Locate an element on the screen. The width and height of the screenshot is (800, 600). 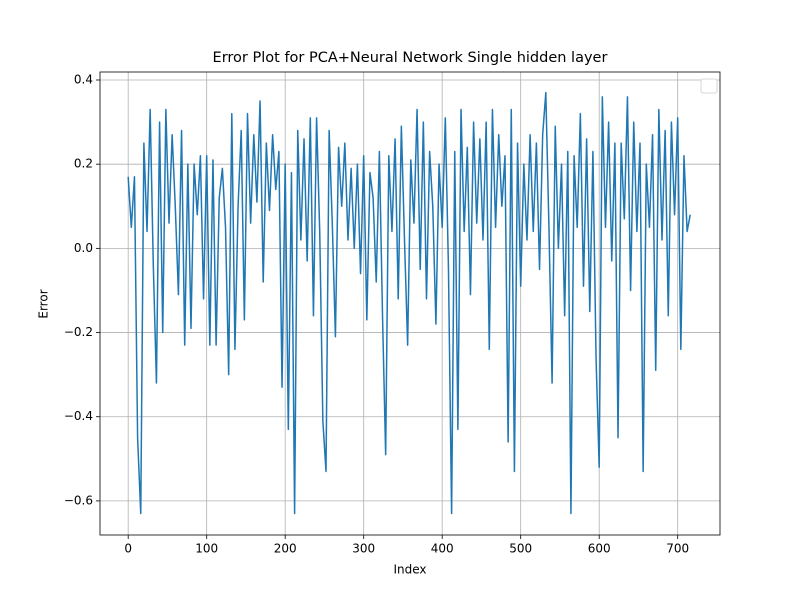
x-tick-label: 100 is located at coordinates (206, 549).